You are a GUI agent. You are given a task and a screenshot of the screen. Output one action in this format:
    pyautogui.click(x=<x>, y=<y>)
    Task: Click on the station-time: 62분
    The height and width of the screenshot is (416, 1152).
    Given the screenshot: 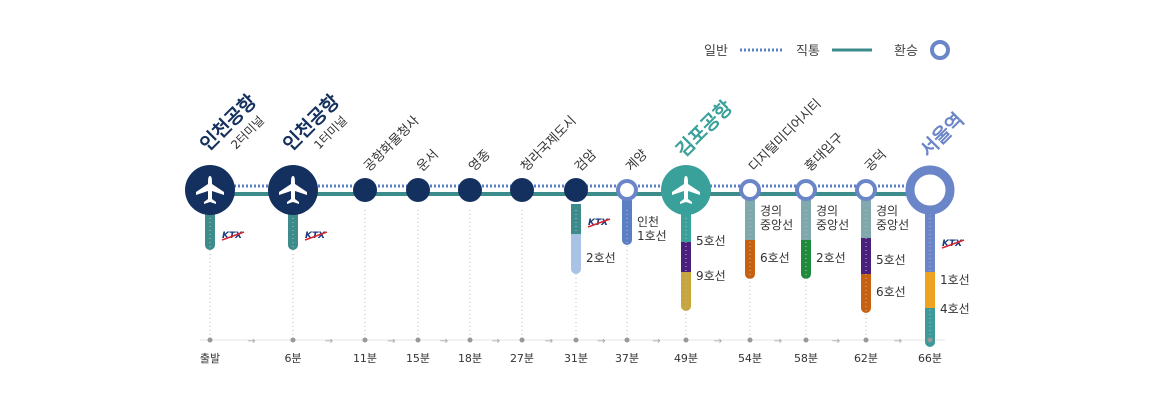 What is the action you would take?
    pyautogui.click(x=866, y=358)
    